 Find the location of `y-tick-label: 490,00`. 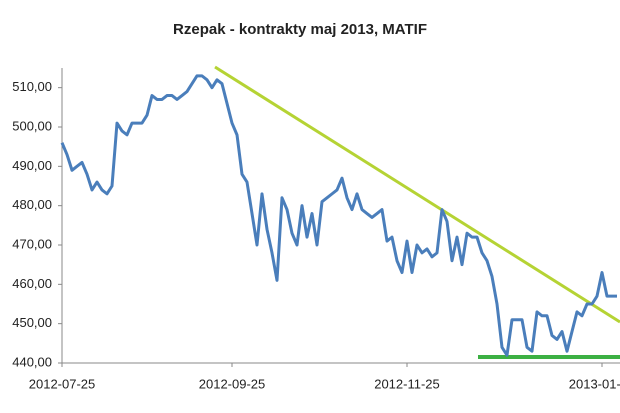

y-tick-label: 490,00 is located at coordinates (32, 165).